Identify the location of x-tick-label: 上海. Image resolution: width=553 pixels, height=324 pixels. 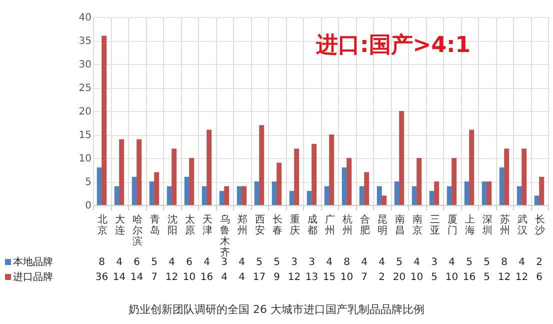
(469, 225).